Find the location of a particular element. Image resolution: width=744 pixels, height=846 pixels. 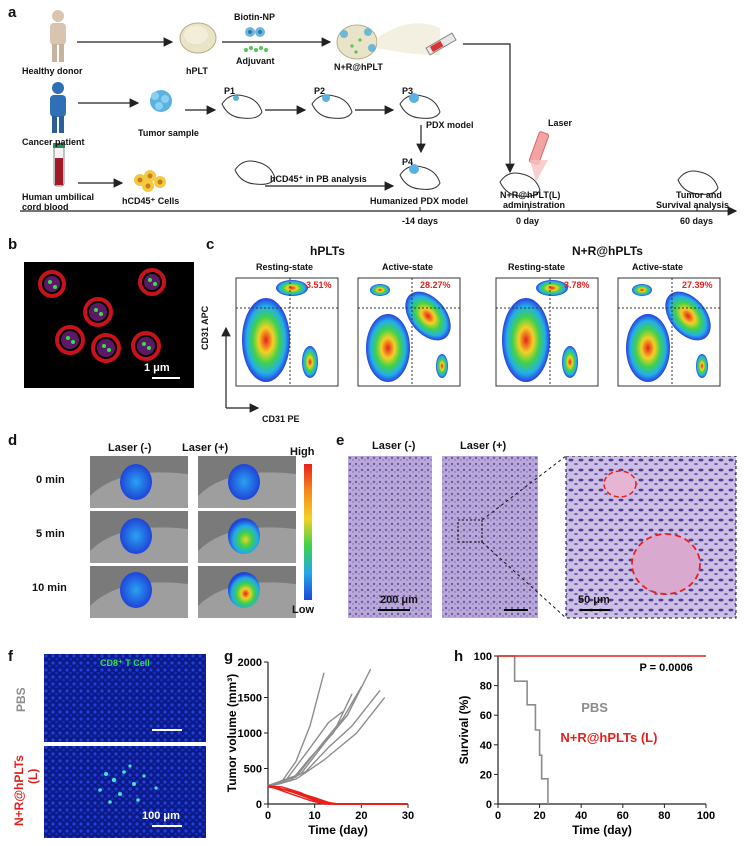

panel-g-x-tick-label: 30 is located at coordinates (408, 816).